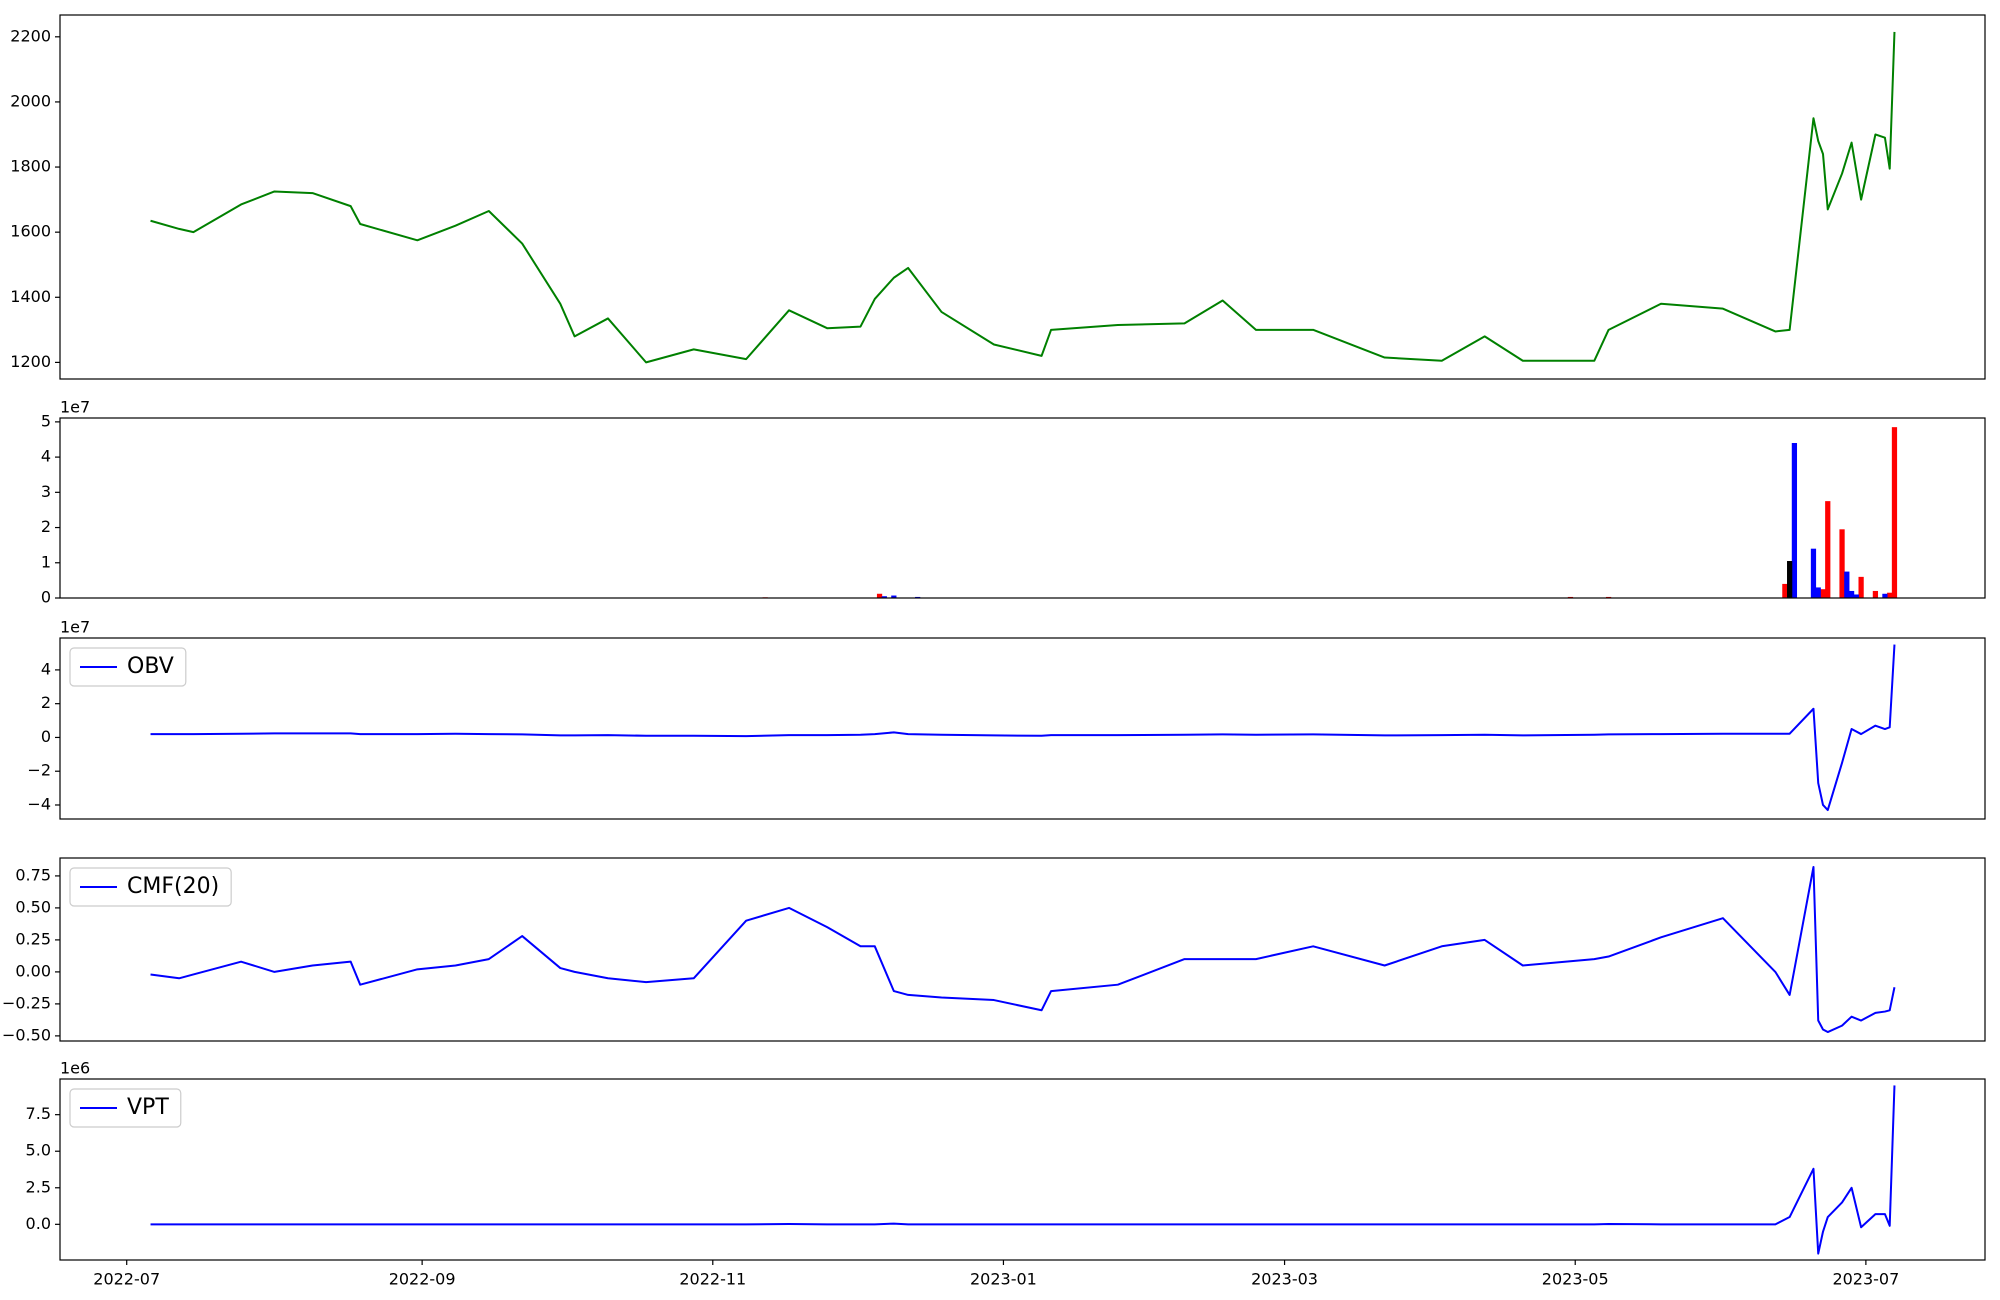  I want to click on y-tick-label: 2.5, so click(38, 1186).